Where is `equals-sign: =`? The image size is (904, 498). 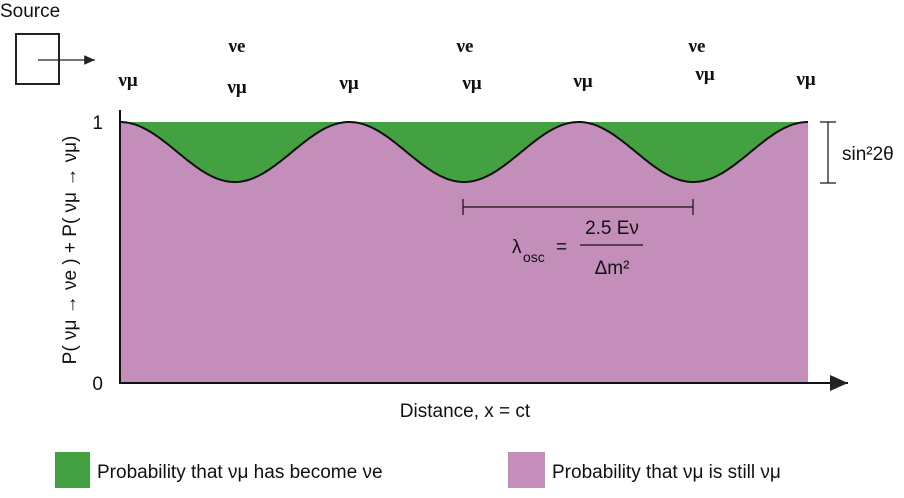
equals-sign: = is located at coordinates (561, 247).